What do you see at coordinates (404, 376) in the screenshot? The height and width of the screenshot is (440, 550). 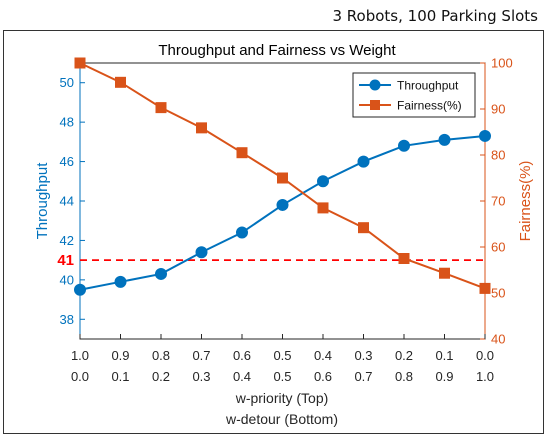 I see `x-tick-label-bottom: 0.8` at bounding box center [404, 376].